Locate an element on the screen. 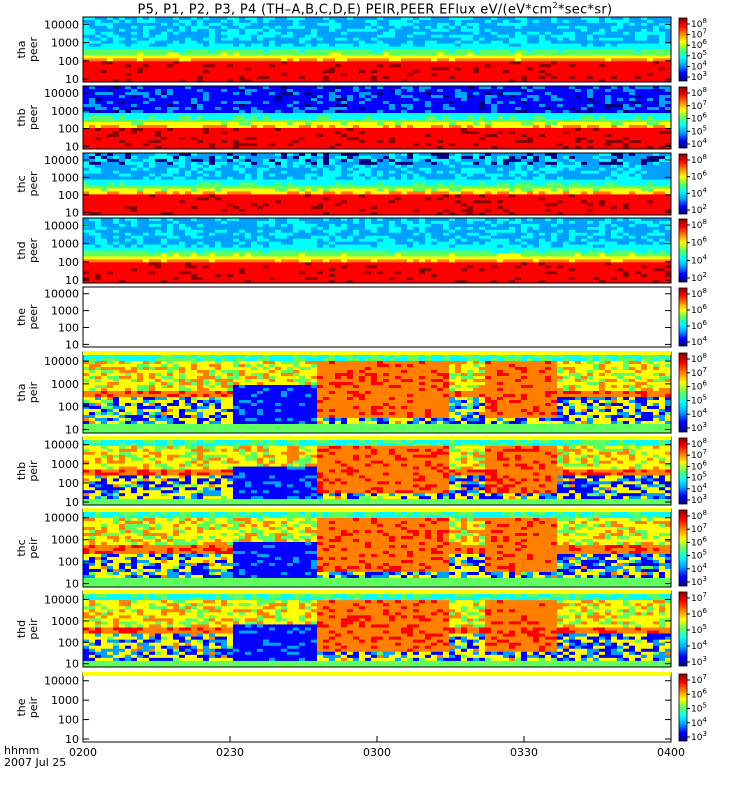 The image size is (750, 800). panel-probe-label: thb is located at coordinates (21, 471).